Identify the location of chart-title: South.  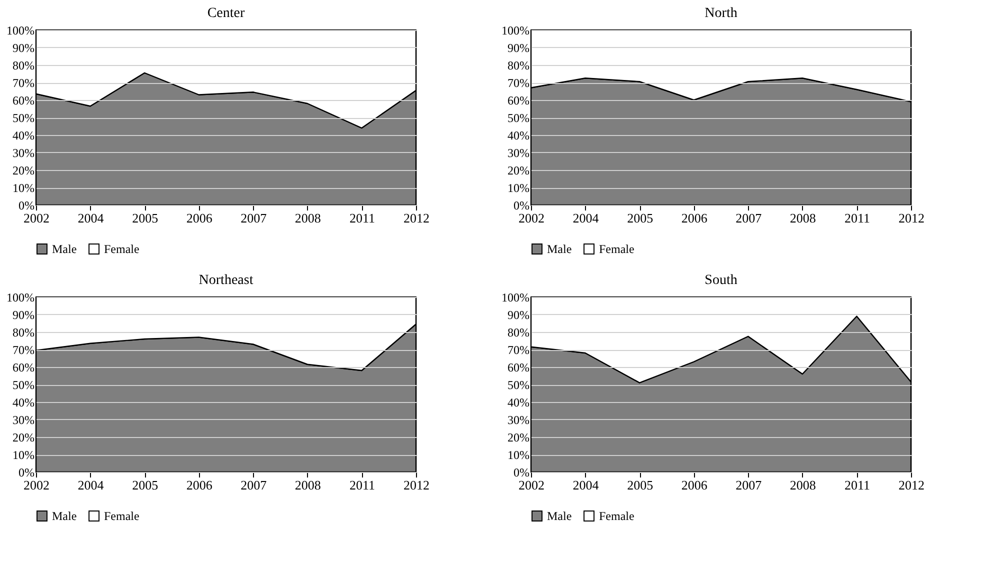
(721, 280).